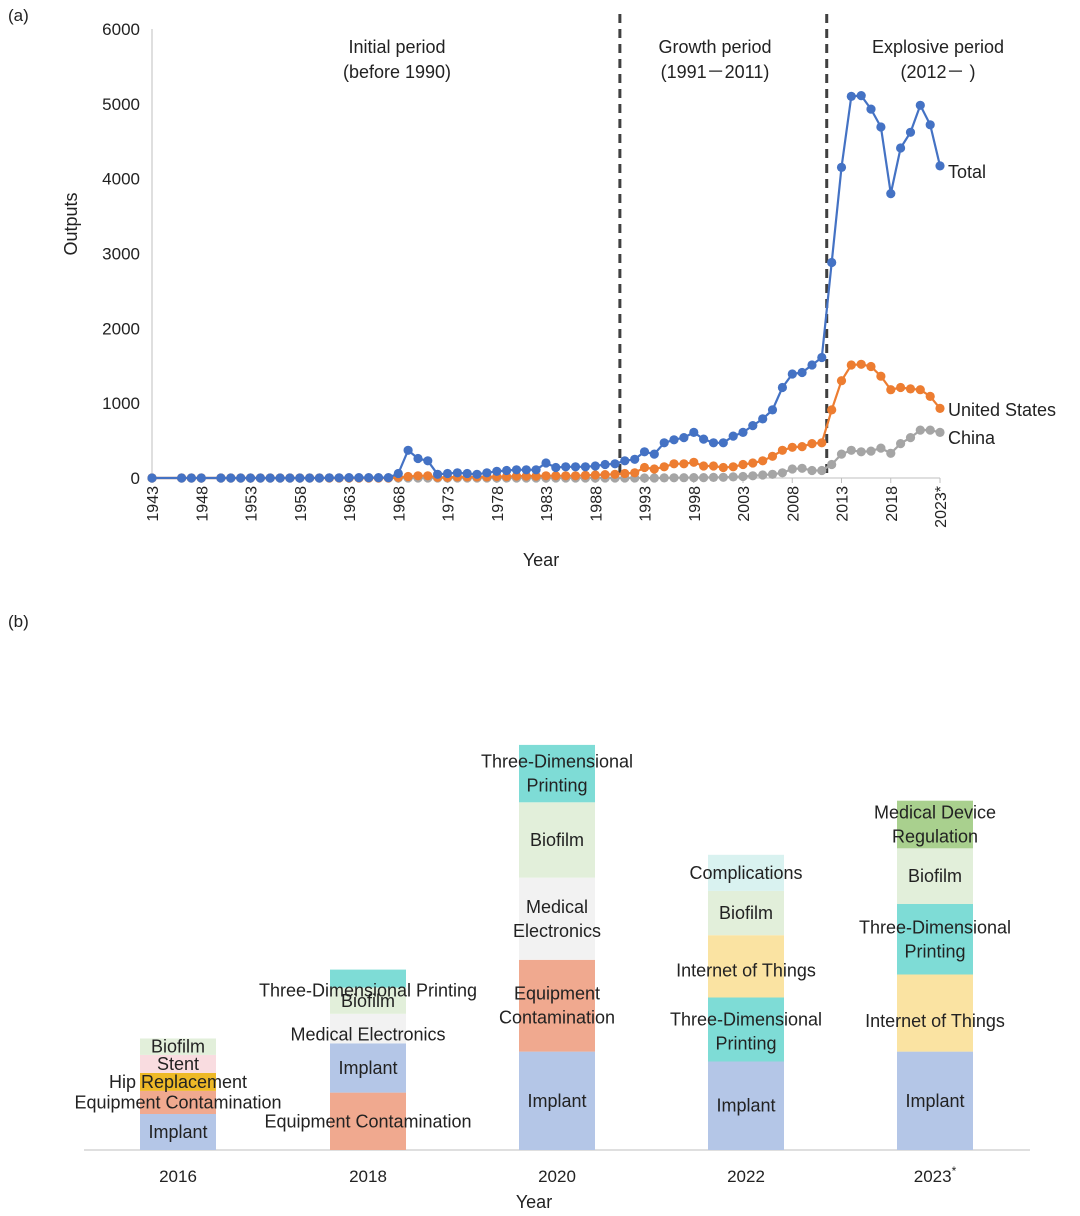 The height and width of the screenshot is (1216, 1080). Describe the element at coordinates (714, 47) in the screenshot. I see `period-label-2: Growth period` at that location.